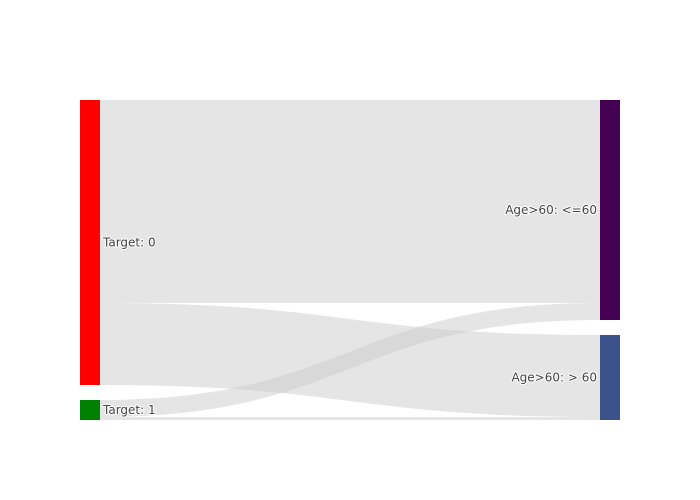 The image size is (700, 500). I want to click on node-label-a_le60: Age>60: <=60, so click(551, 210).